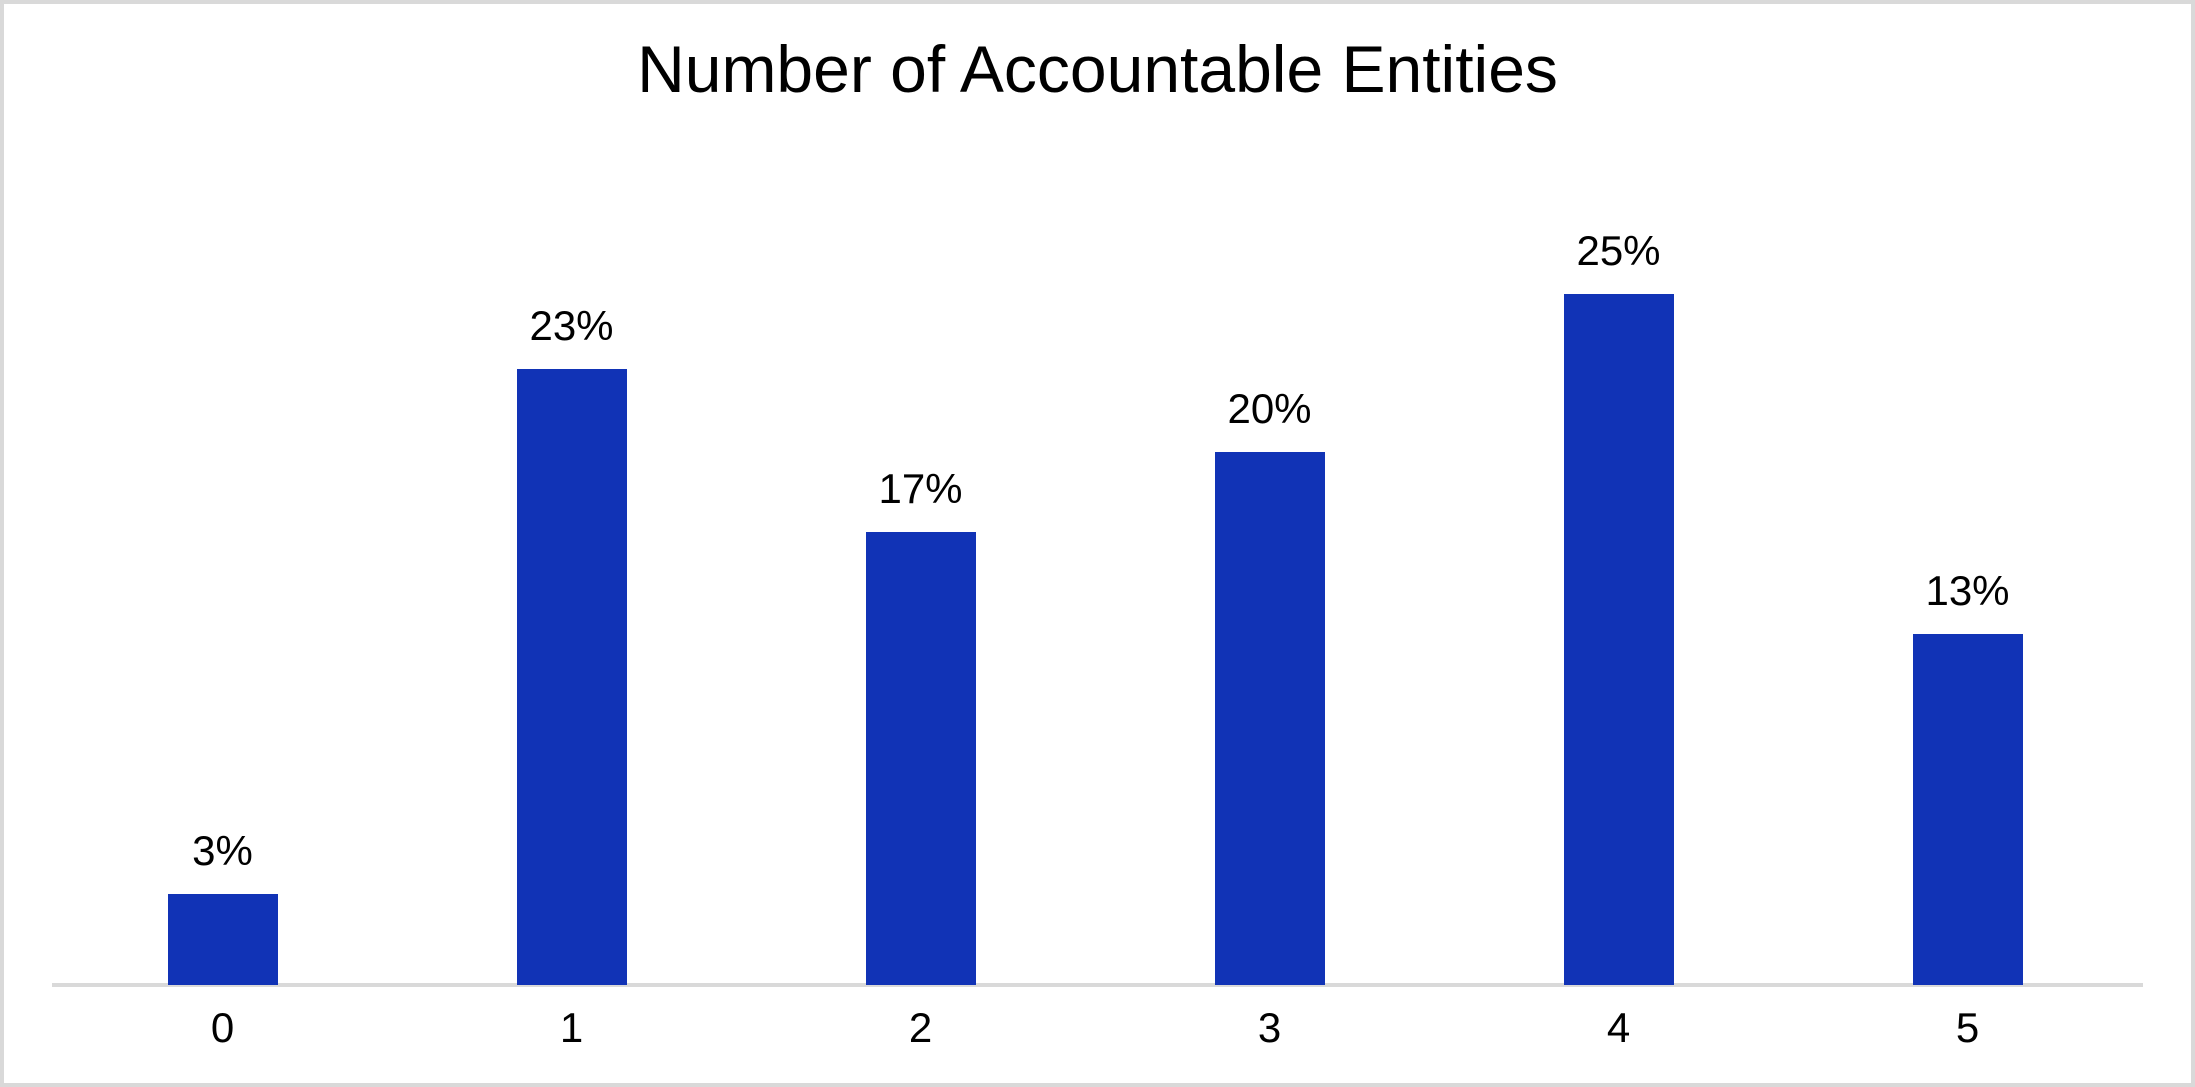 This screenshot has width=2195, height=1087. I want to click on x-tick-label: 0, so click(222, 1027).